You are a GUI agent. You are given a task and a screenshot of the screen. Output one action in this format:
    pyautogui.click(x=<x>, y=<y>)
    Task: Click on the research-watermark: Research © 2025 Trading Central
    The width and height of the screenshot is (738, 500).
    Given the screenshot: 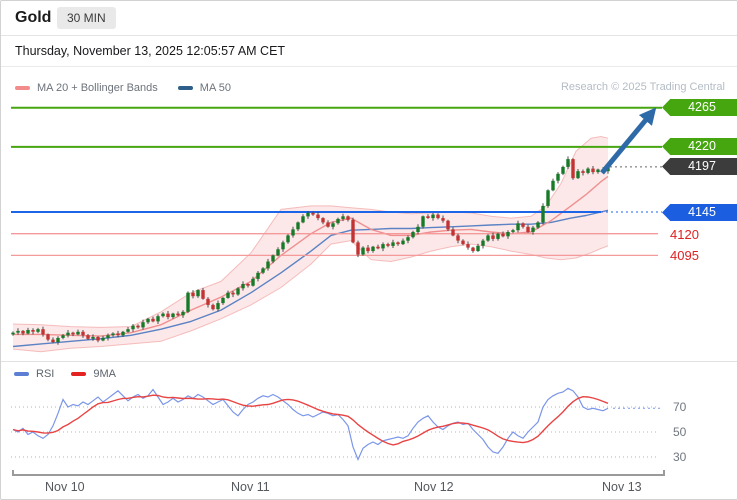 What is the action you would take?
    pyautogui.click(x=642, y=87)
    